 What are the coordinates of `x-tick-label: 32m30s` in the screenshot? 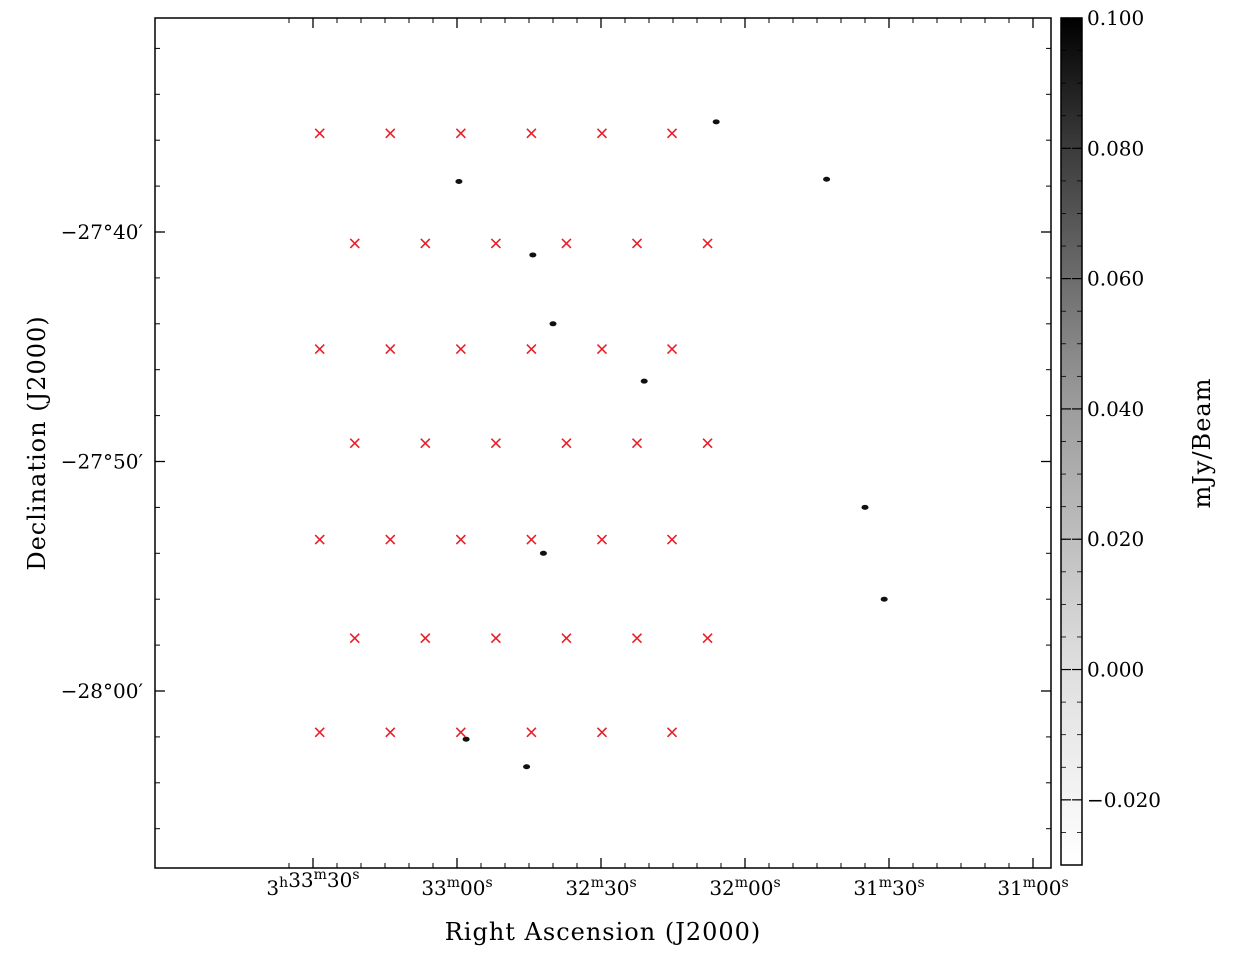 It's located at (600, 887).